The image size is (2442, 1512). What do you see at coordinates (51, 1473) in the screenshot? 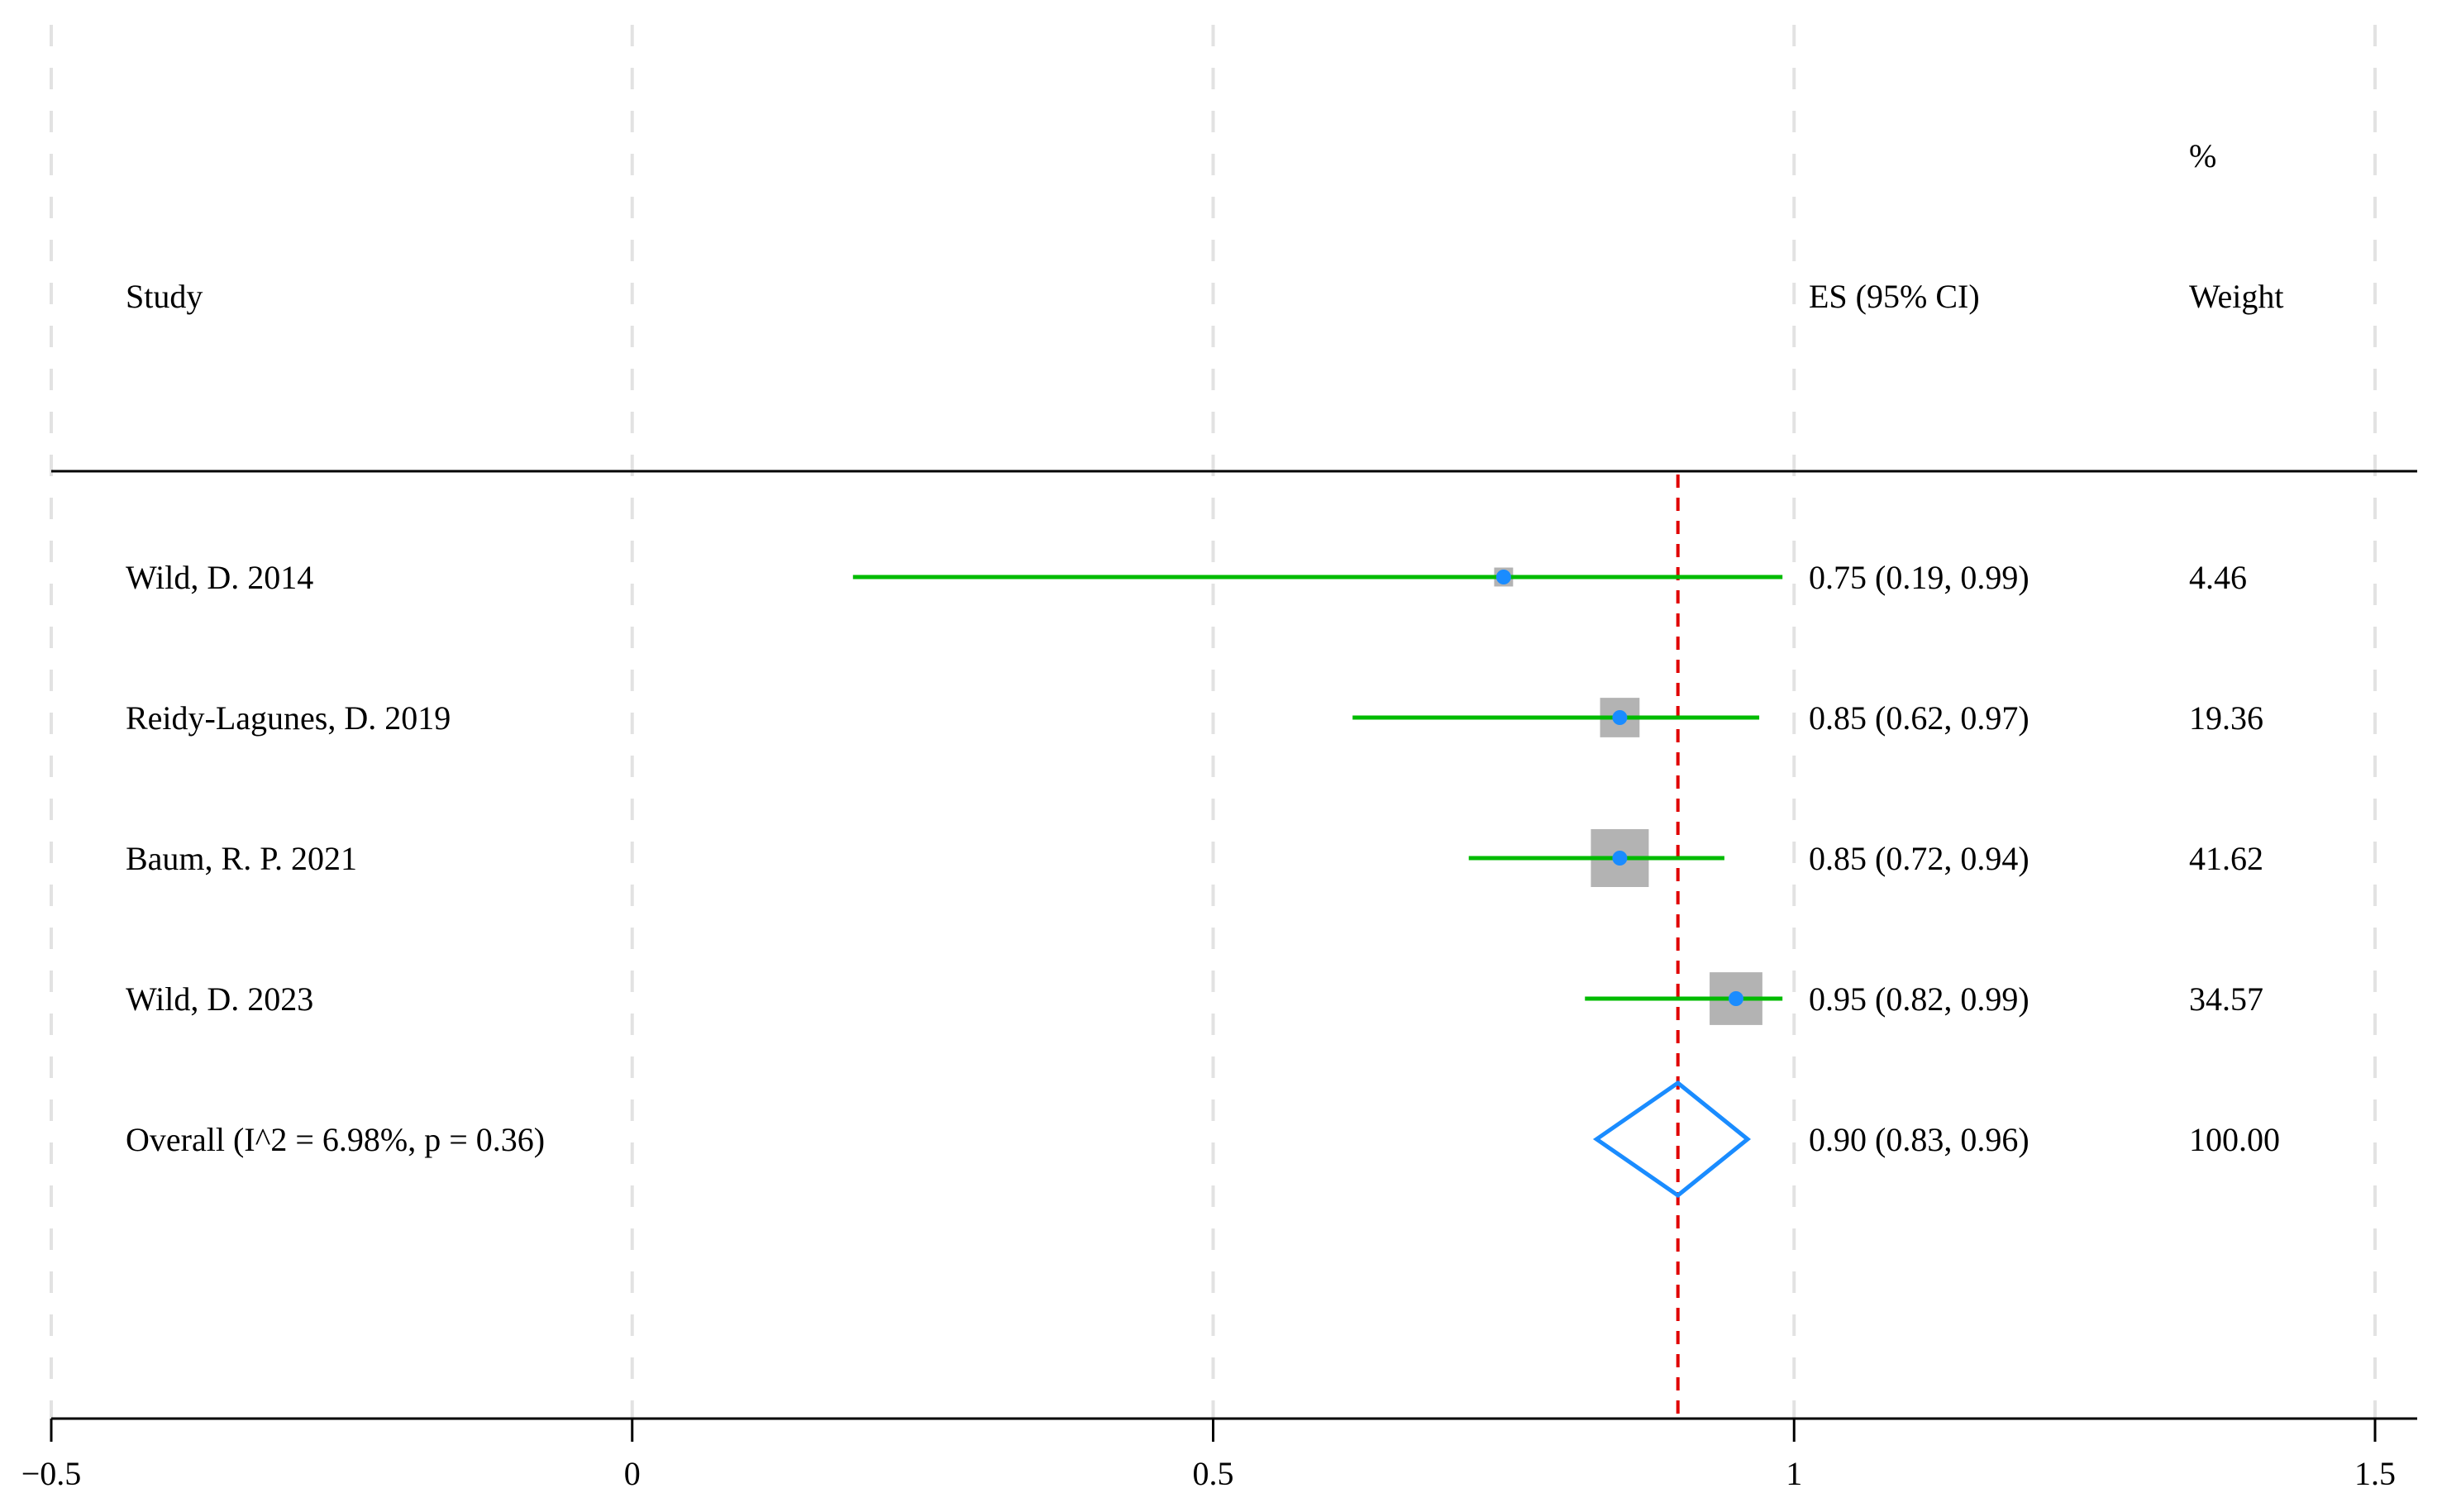
I see `x-tick-label: −0.5` at bounding box center [51, 1473].